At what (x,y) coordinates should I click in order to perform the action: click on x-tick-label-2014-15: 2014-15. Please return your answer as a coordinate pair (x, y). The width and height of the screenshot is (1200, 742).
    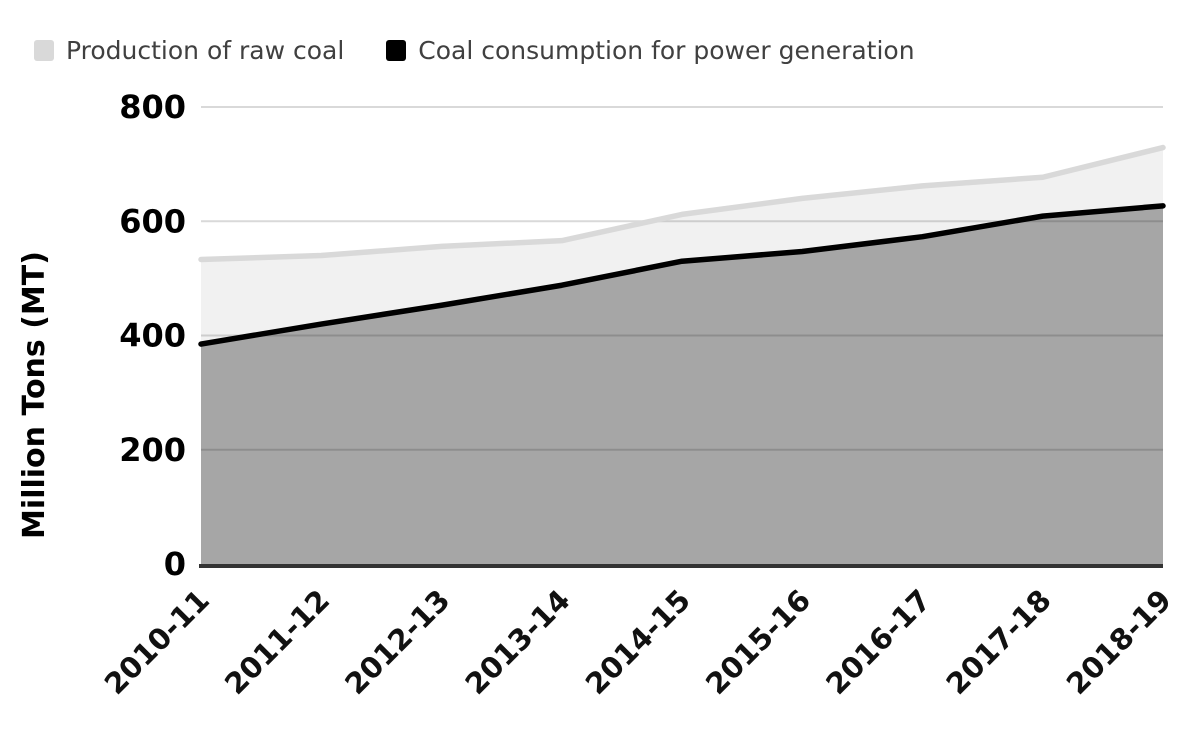
    Looking at the image, I should click on (638, 642).